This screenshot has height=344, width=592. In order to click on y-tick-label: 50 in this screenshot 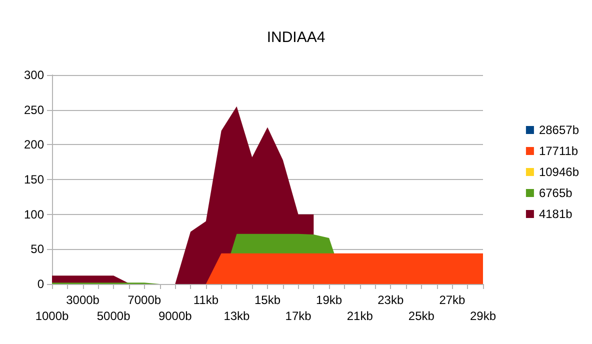, I will do `click(37, 249)`.